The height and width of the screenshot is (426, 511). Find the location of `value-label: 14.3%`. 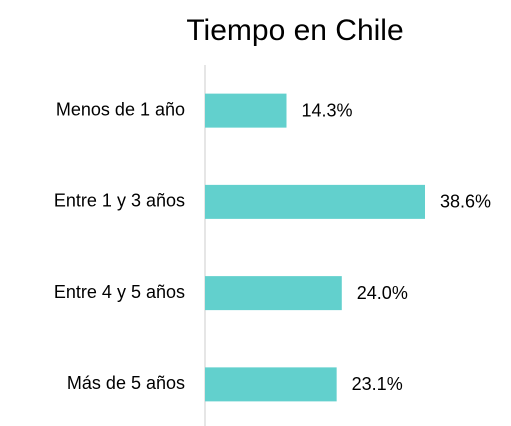

value-label: 14.3% is located at coordinates (327, 110).